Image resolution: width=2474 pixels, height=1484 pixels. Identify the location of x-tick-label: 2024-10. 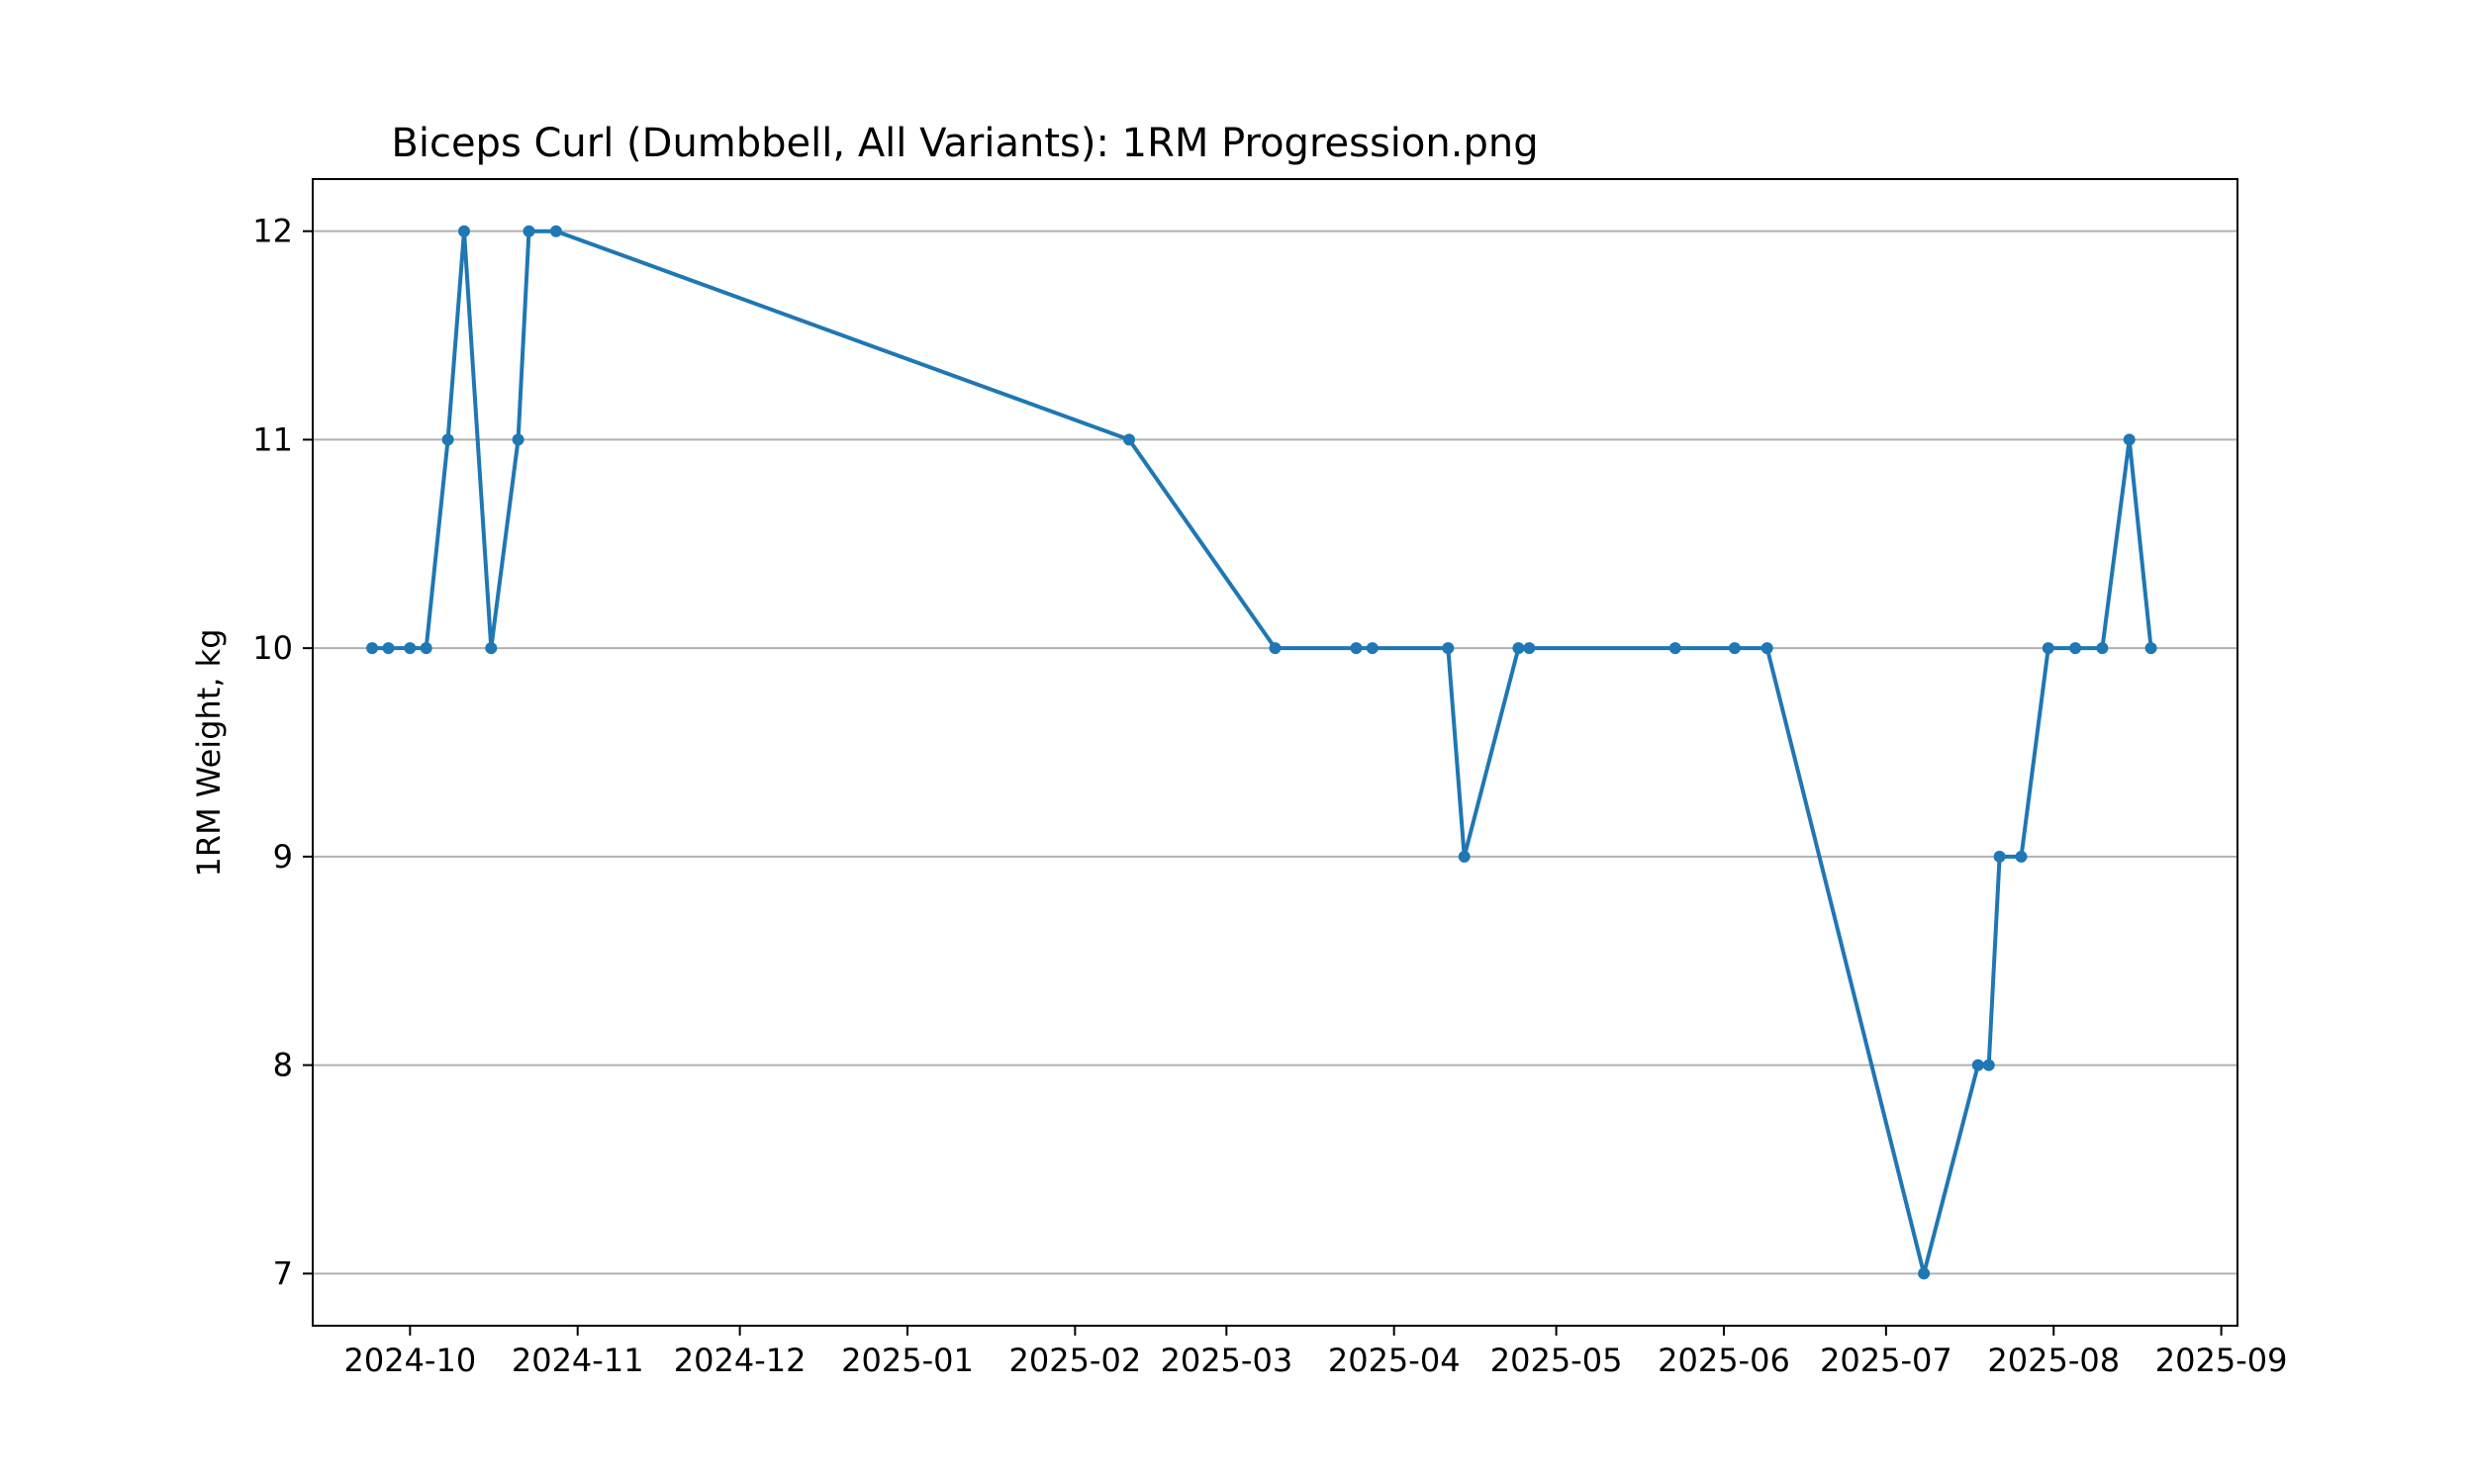
(409, 1360).